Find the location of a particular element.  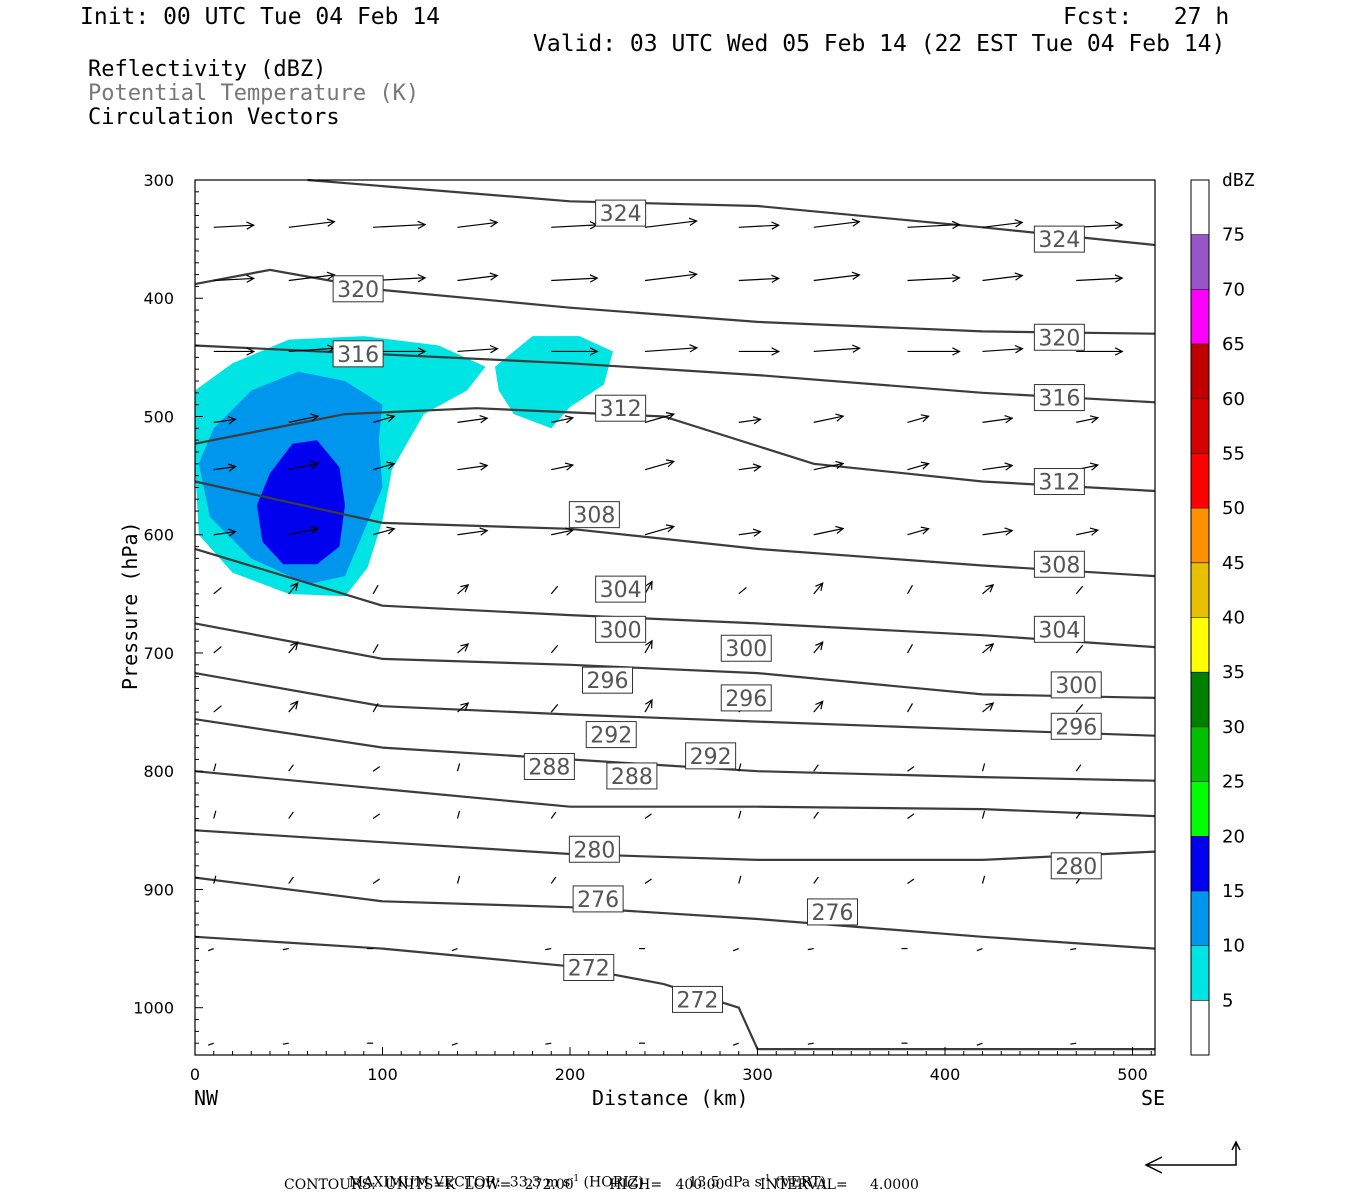

max-vector-exp2: -1 is located at coordinates (766, 1179).